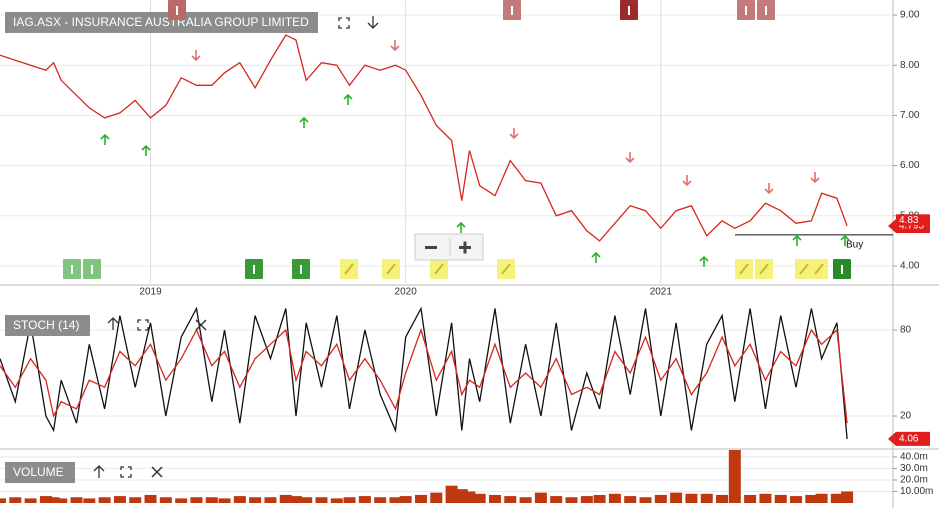 This screenshot has width=939, height=508. Describe the element at coordinates (914, 480) in the screenshot. I see `y-tick-label: 20.0m` at that location.